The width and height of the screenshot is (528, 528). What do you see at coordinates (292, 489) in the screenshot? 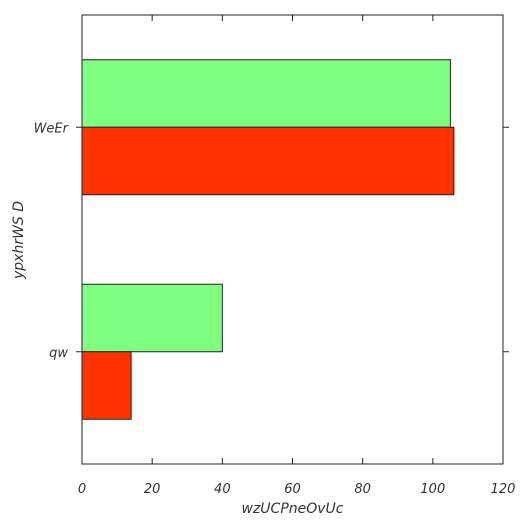
I see `x-tick-label: 60` at bounding box center [292, 489].